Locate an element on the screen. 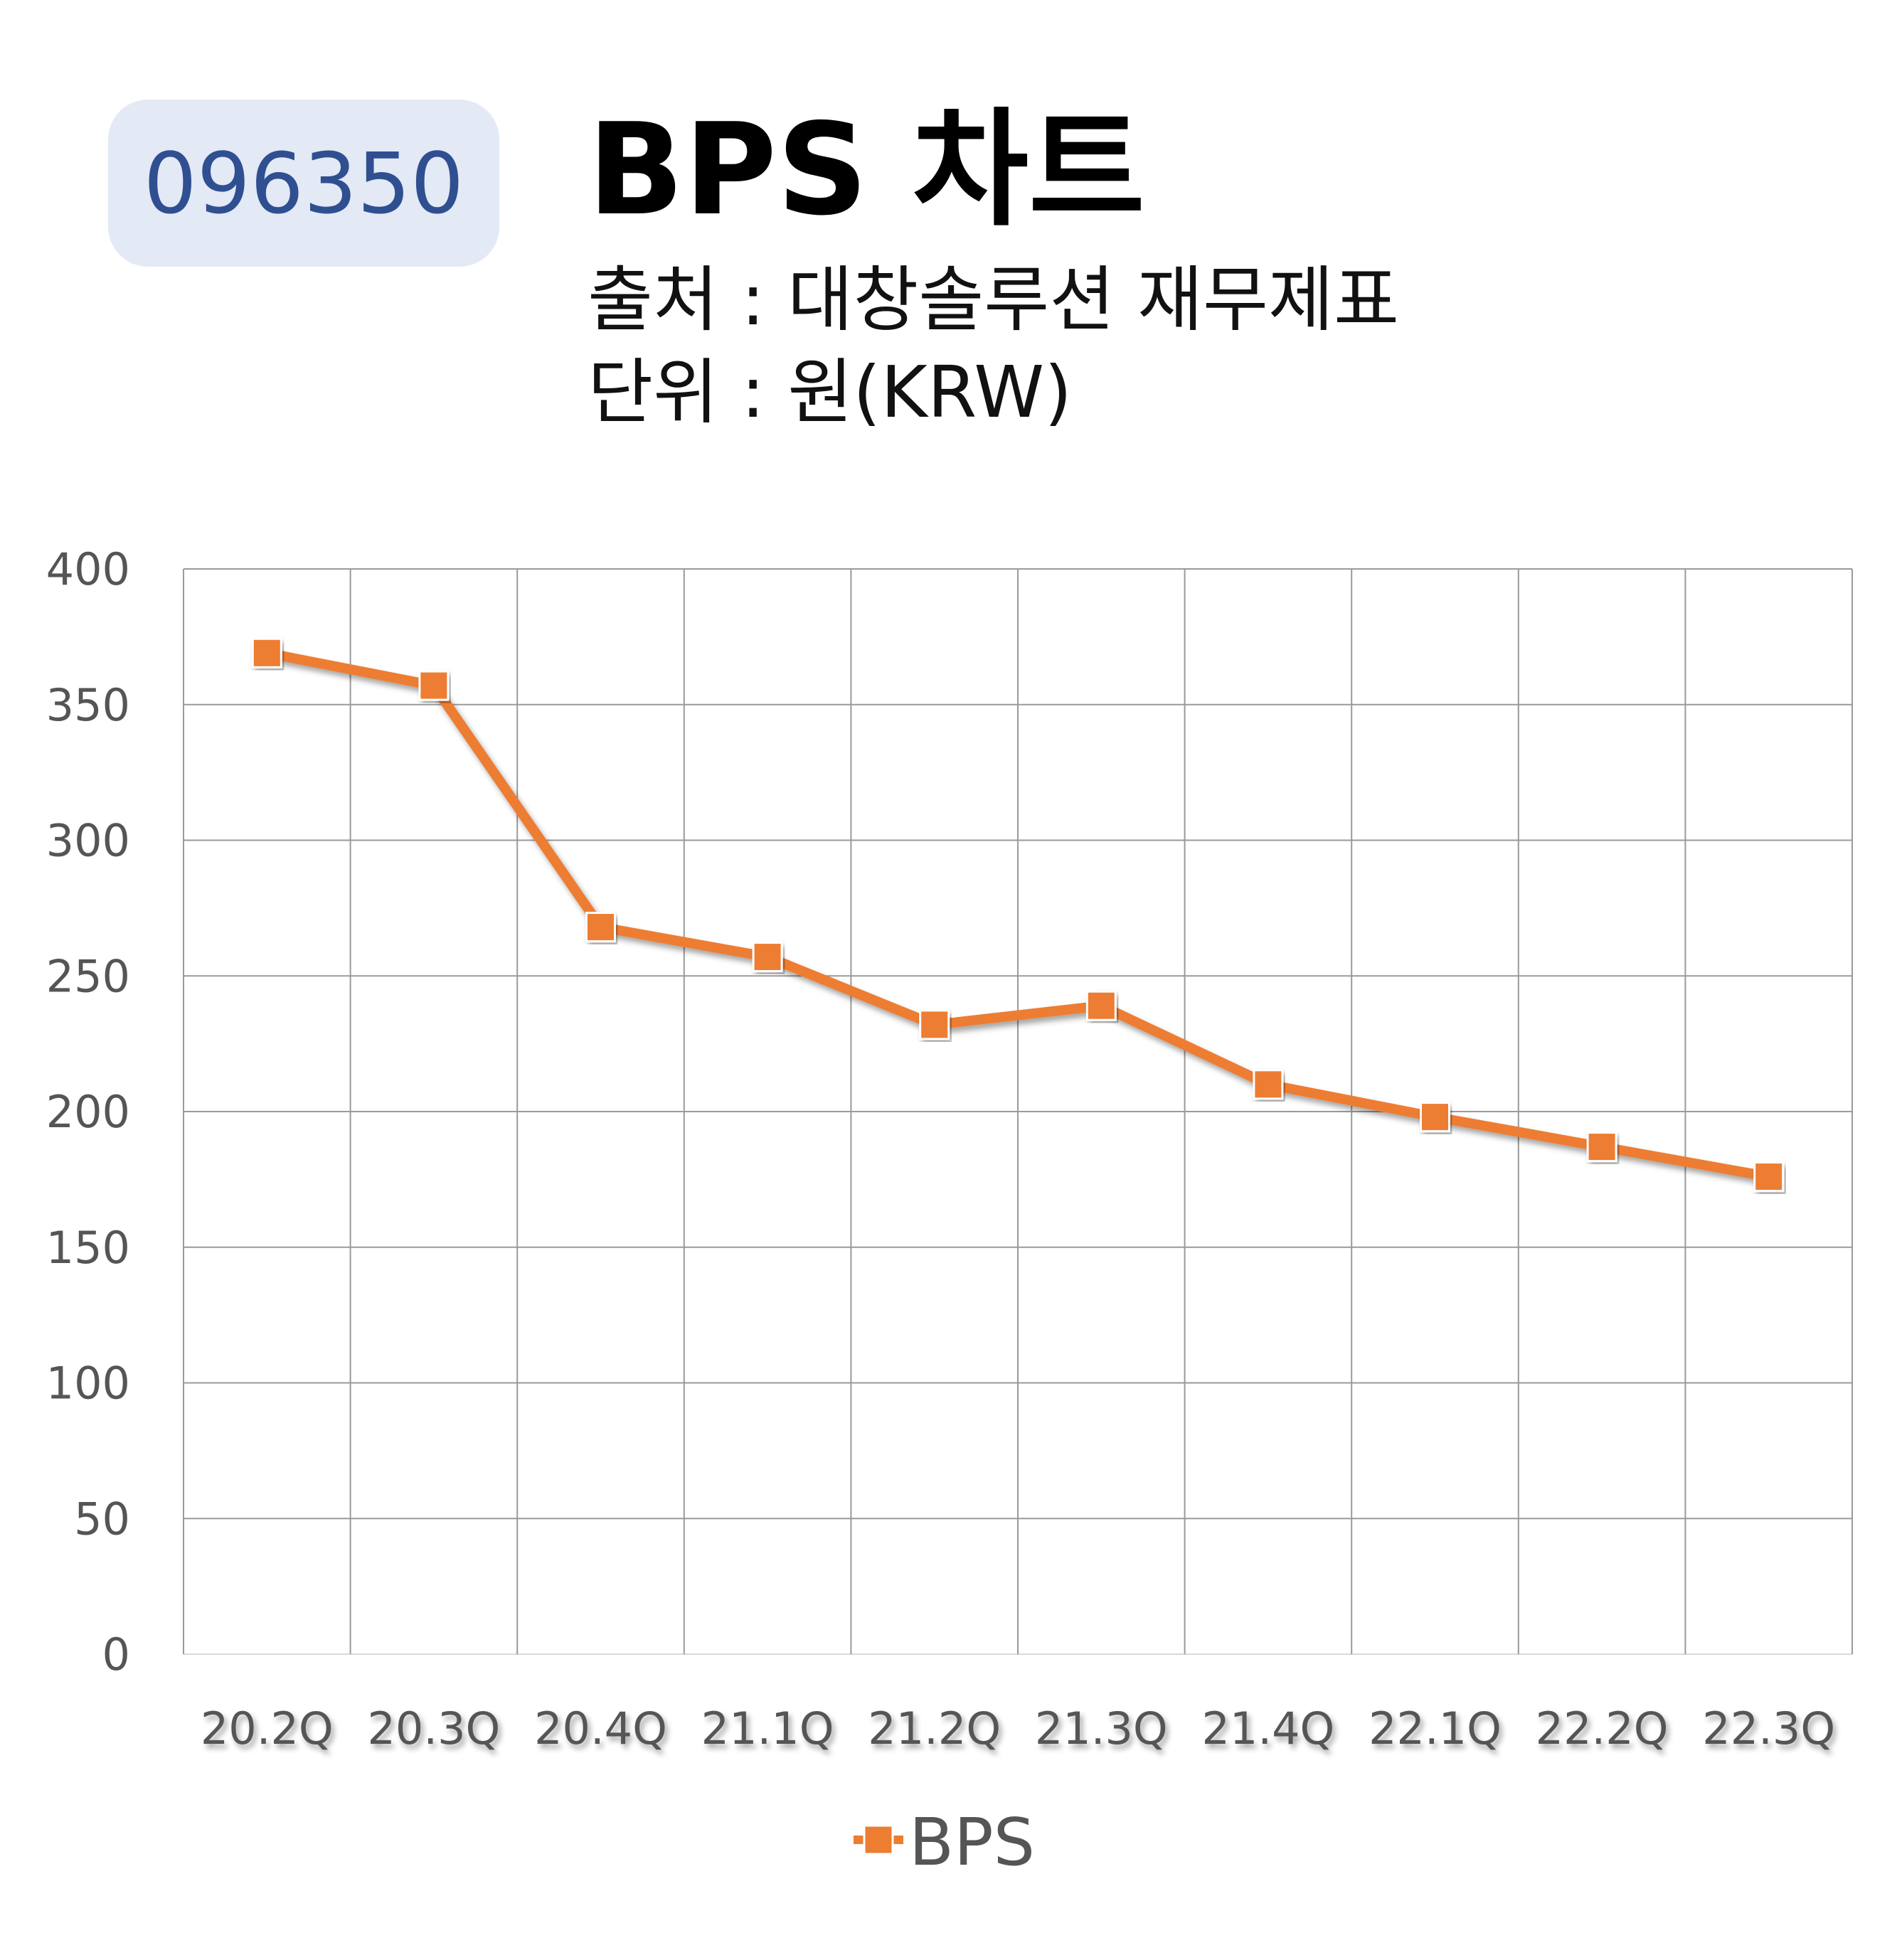 The image size is (1897, 1960). legend-label: BPS is located at coordinates (972, 1842).